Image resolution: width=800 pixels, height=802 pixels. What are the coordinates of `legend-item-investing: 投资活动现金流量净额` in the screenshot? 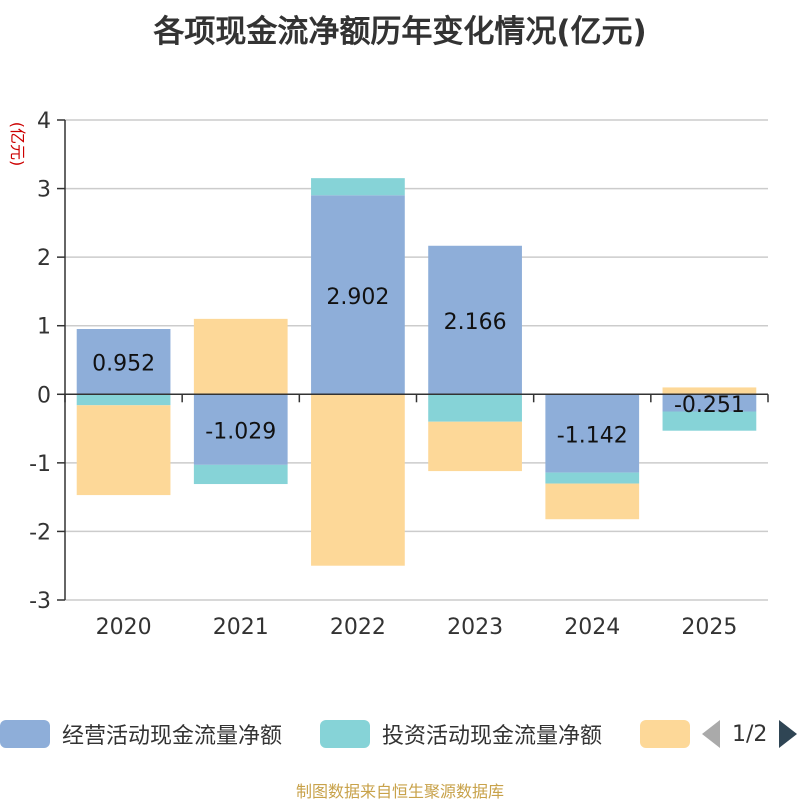 It's located at (461, 734).